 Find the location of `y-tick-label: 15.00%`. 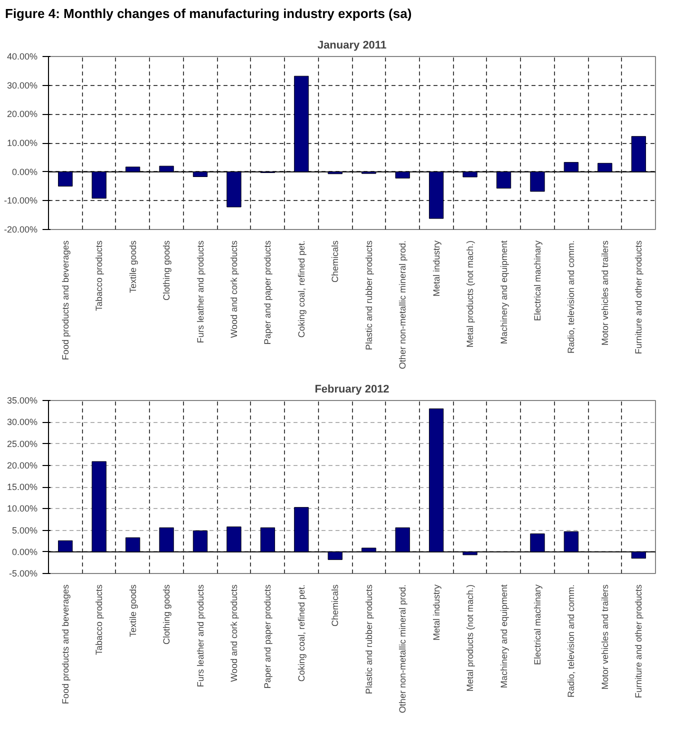

y-tick-label: 15.00% is located at coordinates (22, 487).